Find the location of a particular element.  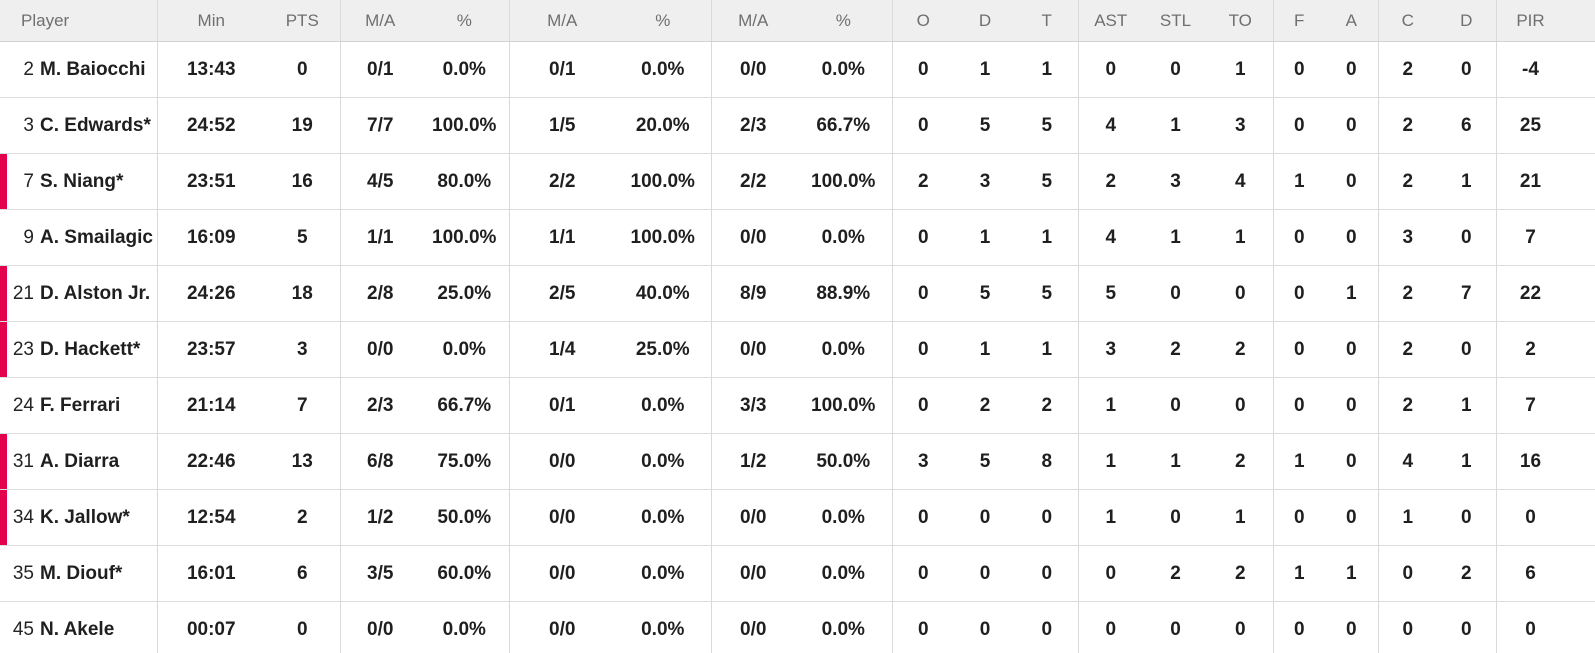

header-cell-foul-f: F is located at coordinates (1298, 21).